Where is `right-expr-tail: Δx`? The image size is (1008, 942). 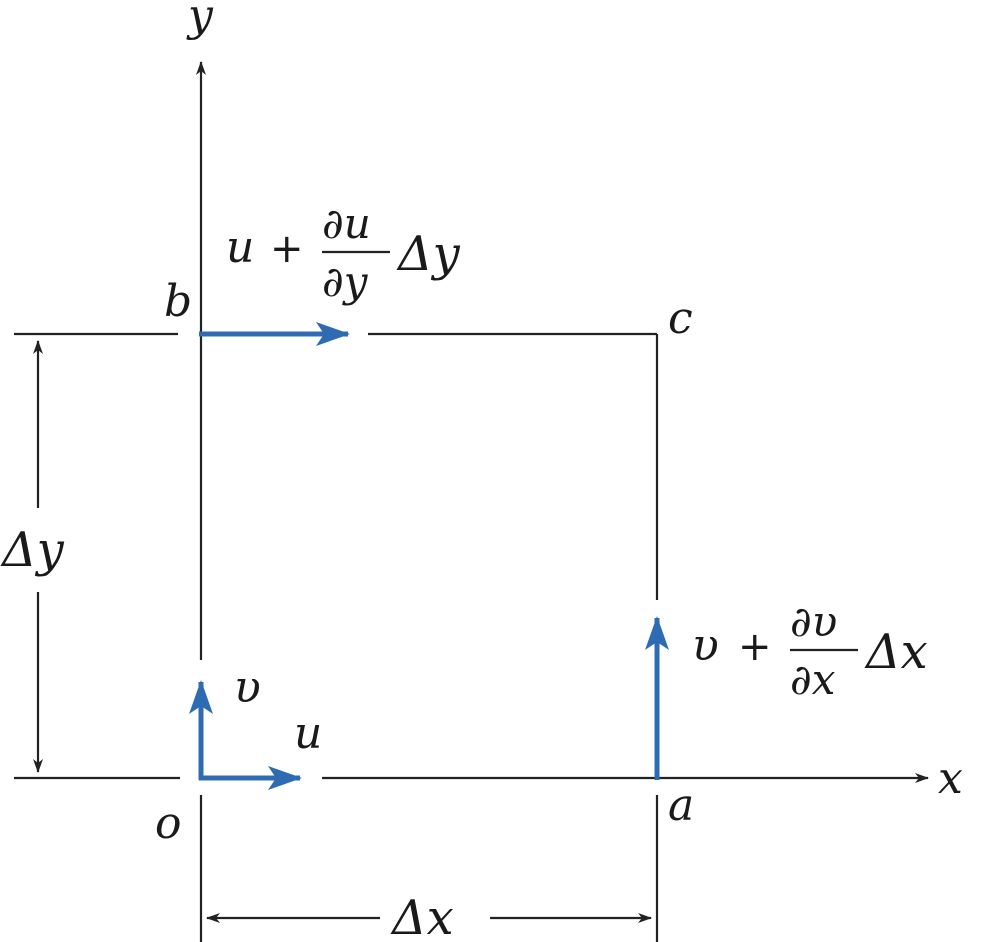 right-expr-tail: Δx is located at coordinates (896, 652).